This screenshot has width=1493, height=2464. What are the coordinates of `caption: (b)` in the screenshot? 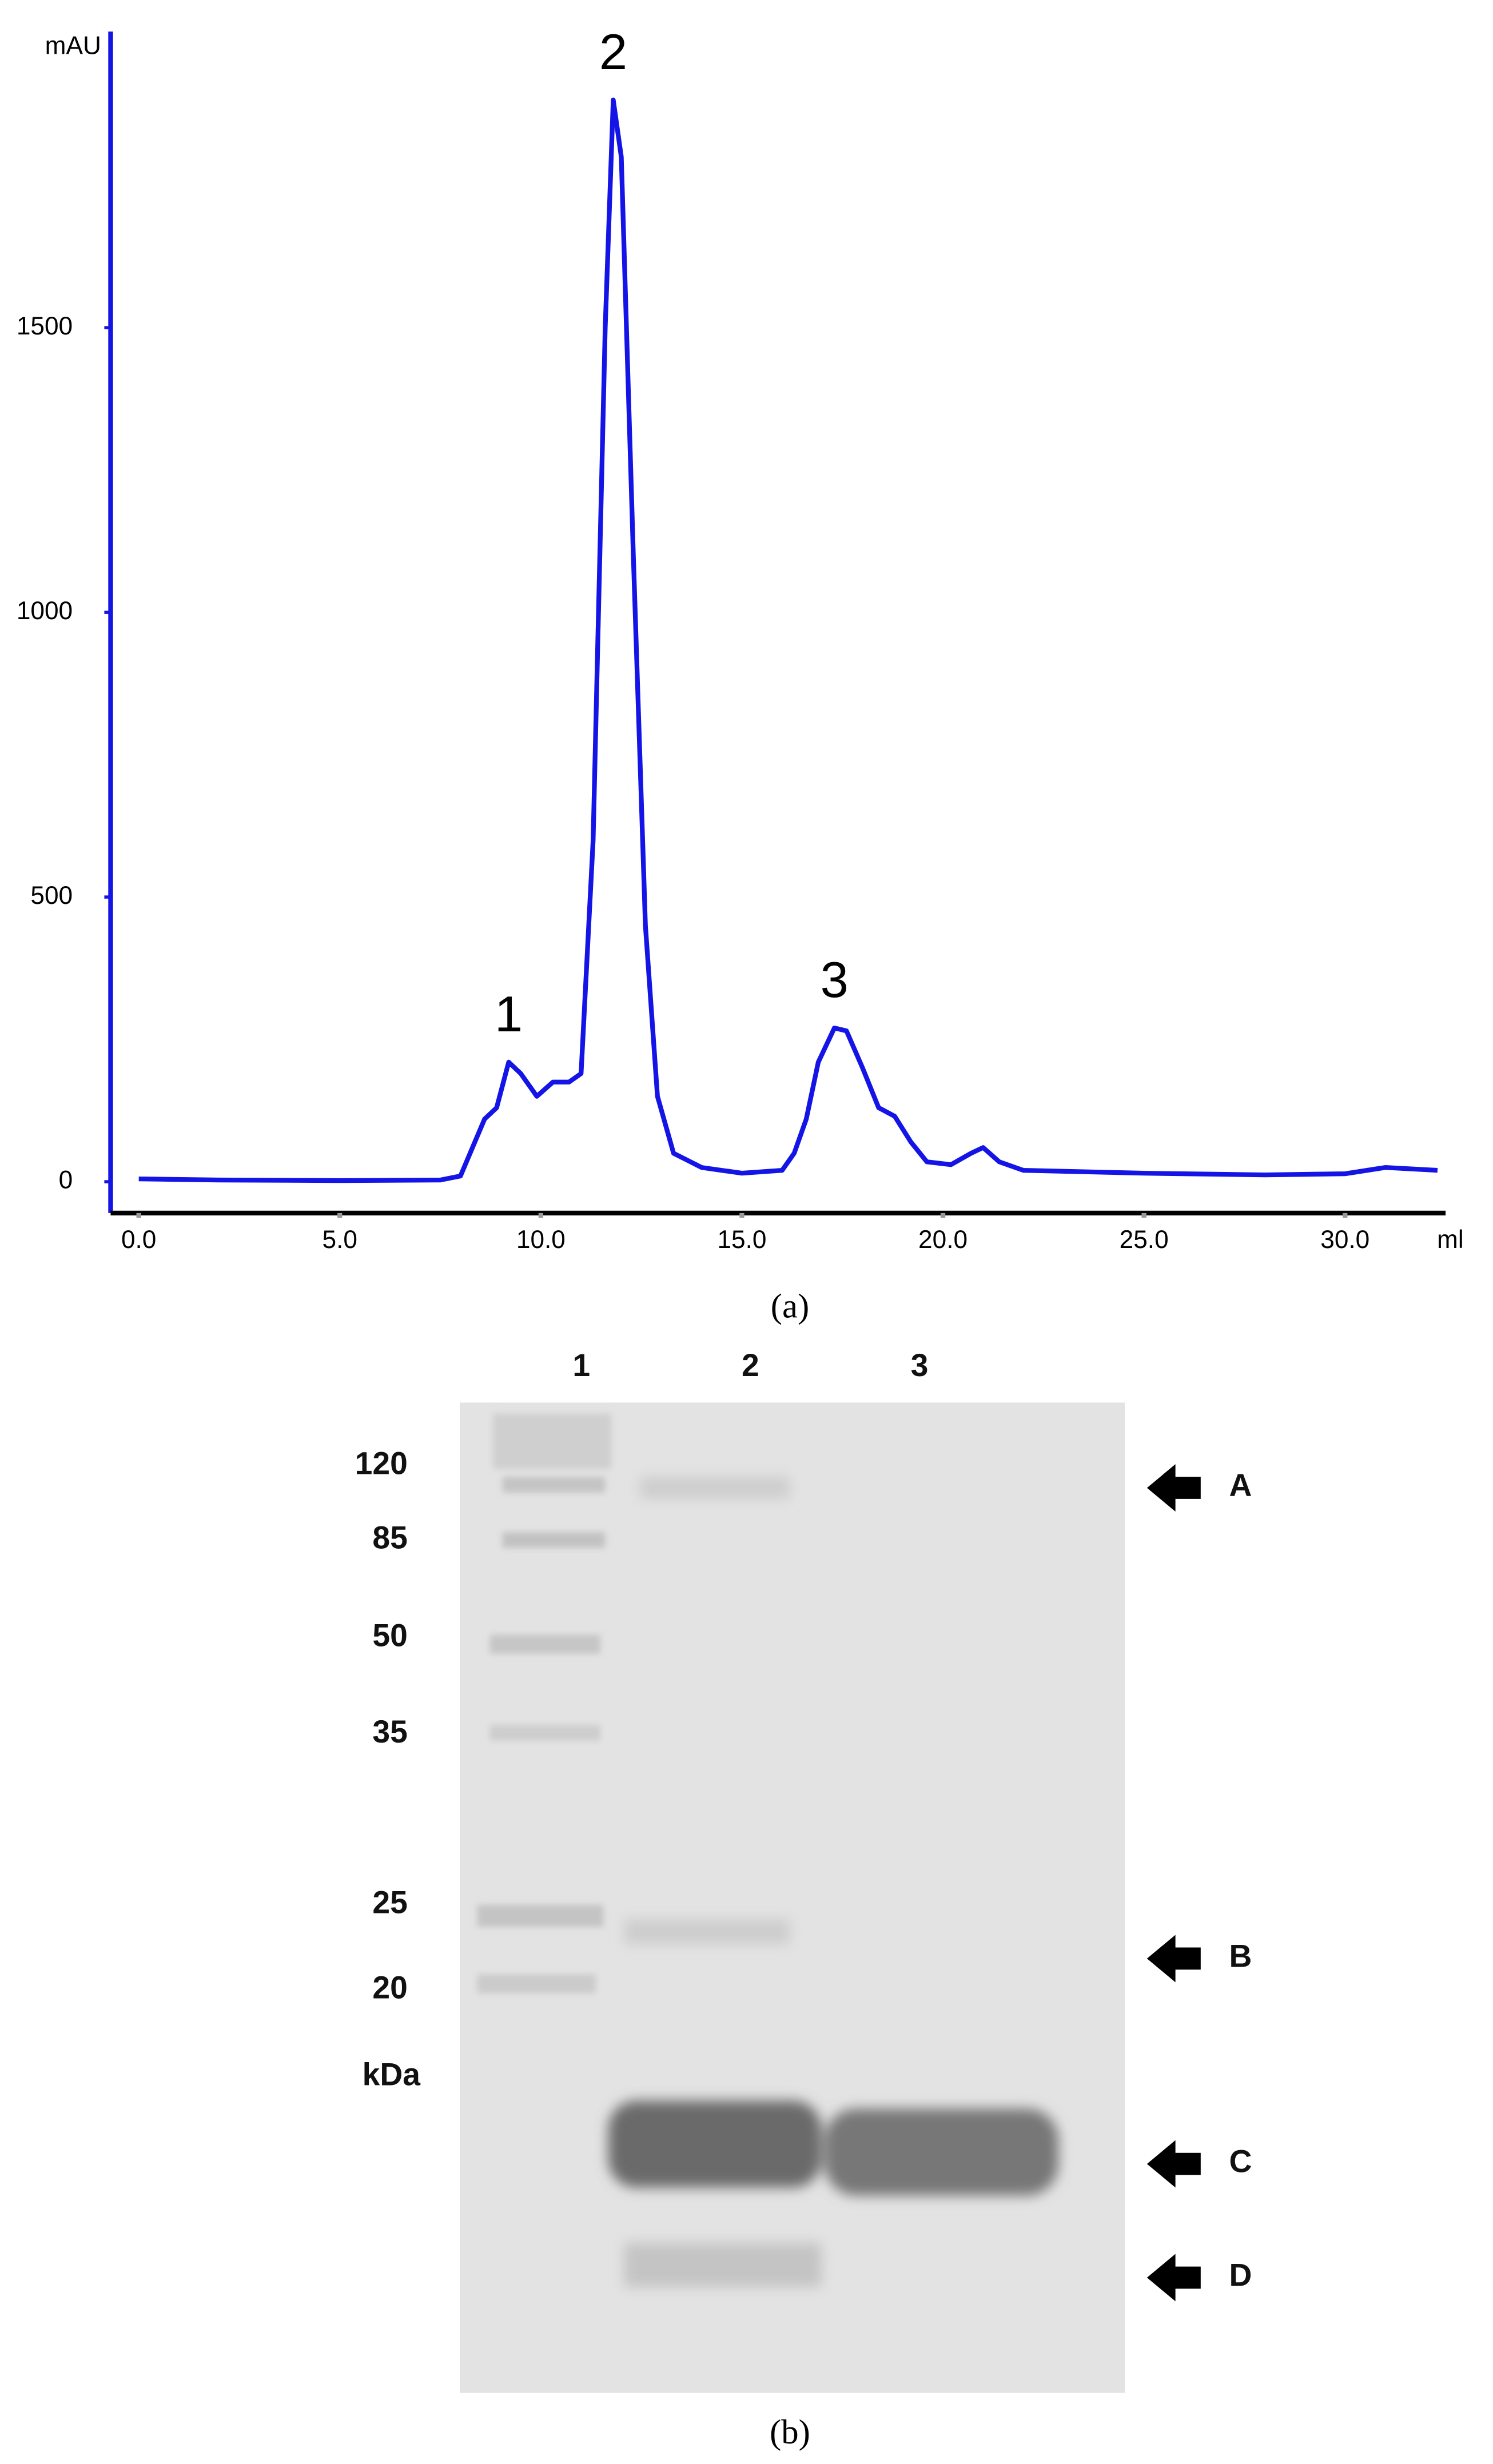 It's located at (790, 2432).